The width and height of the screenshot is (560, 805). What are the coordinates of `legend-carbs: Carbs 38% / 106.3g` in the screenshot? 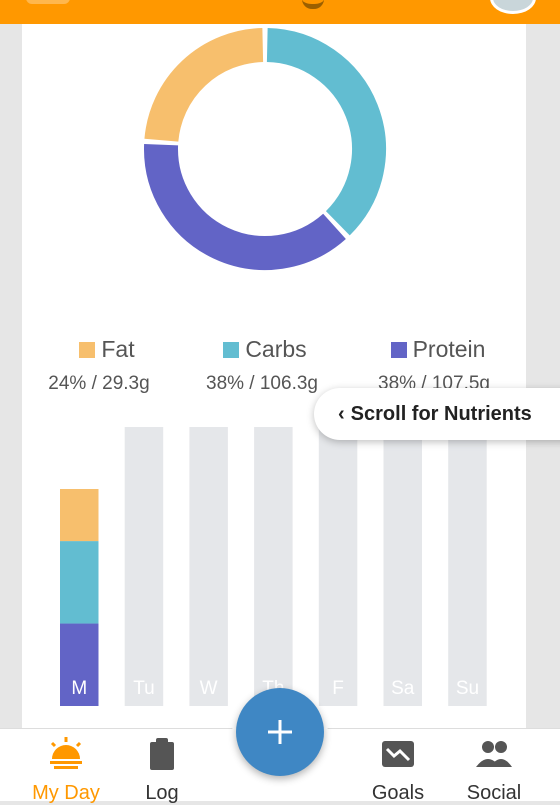 It's located at (265, 366).